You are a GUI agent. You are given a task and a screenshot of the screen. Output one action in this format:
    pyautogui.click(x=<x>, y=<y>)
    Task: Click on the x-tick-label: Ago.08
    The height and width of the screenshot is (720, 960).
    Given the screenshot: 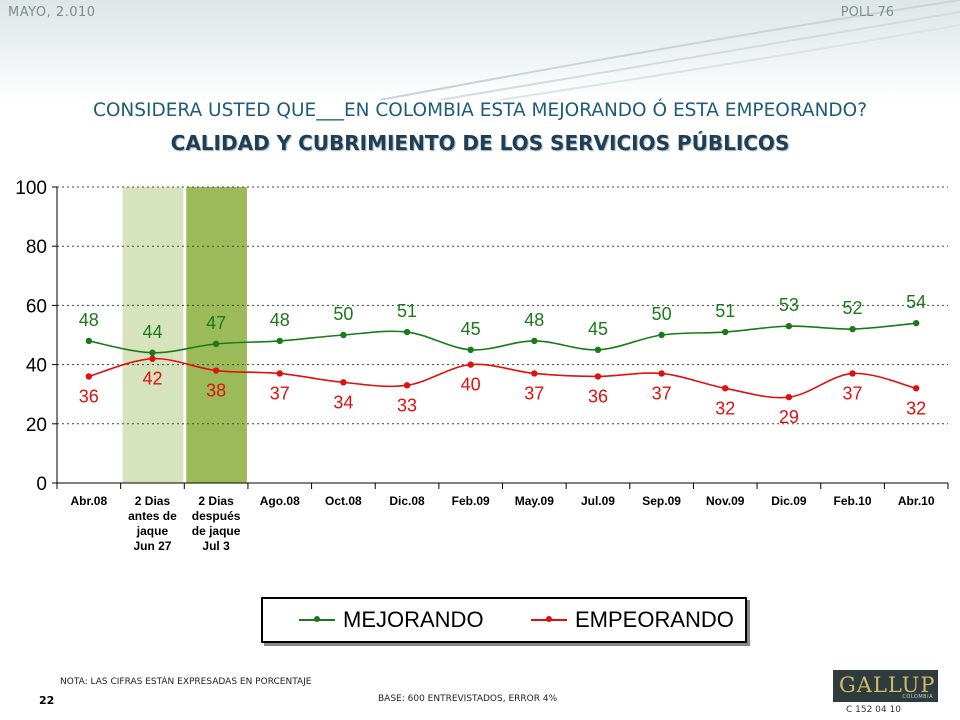 What is the action you would take?
    pyautogui.click(x=280, y=501)
    